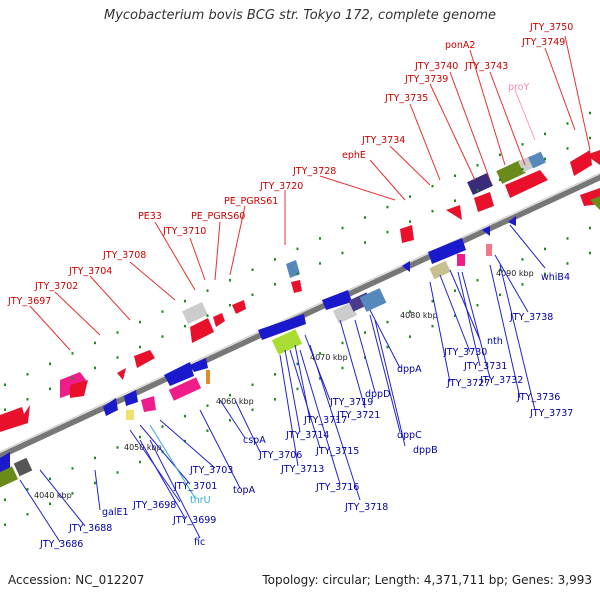  I want to click on gene-label: JTY_3750, so click(551, 27).